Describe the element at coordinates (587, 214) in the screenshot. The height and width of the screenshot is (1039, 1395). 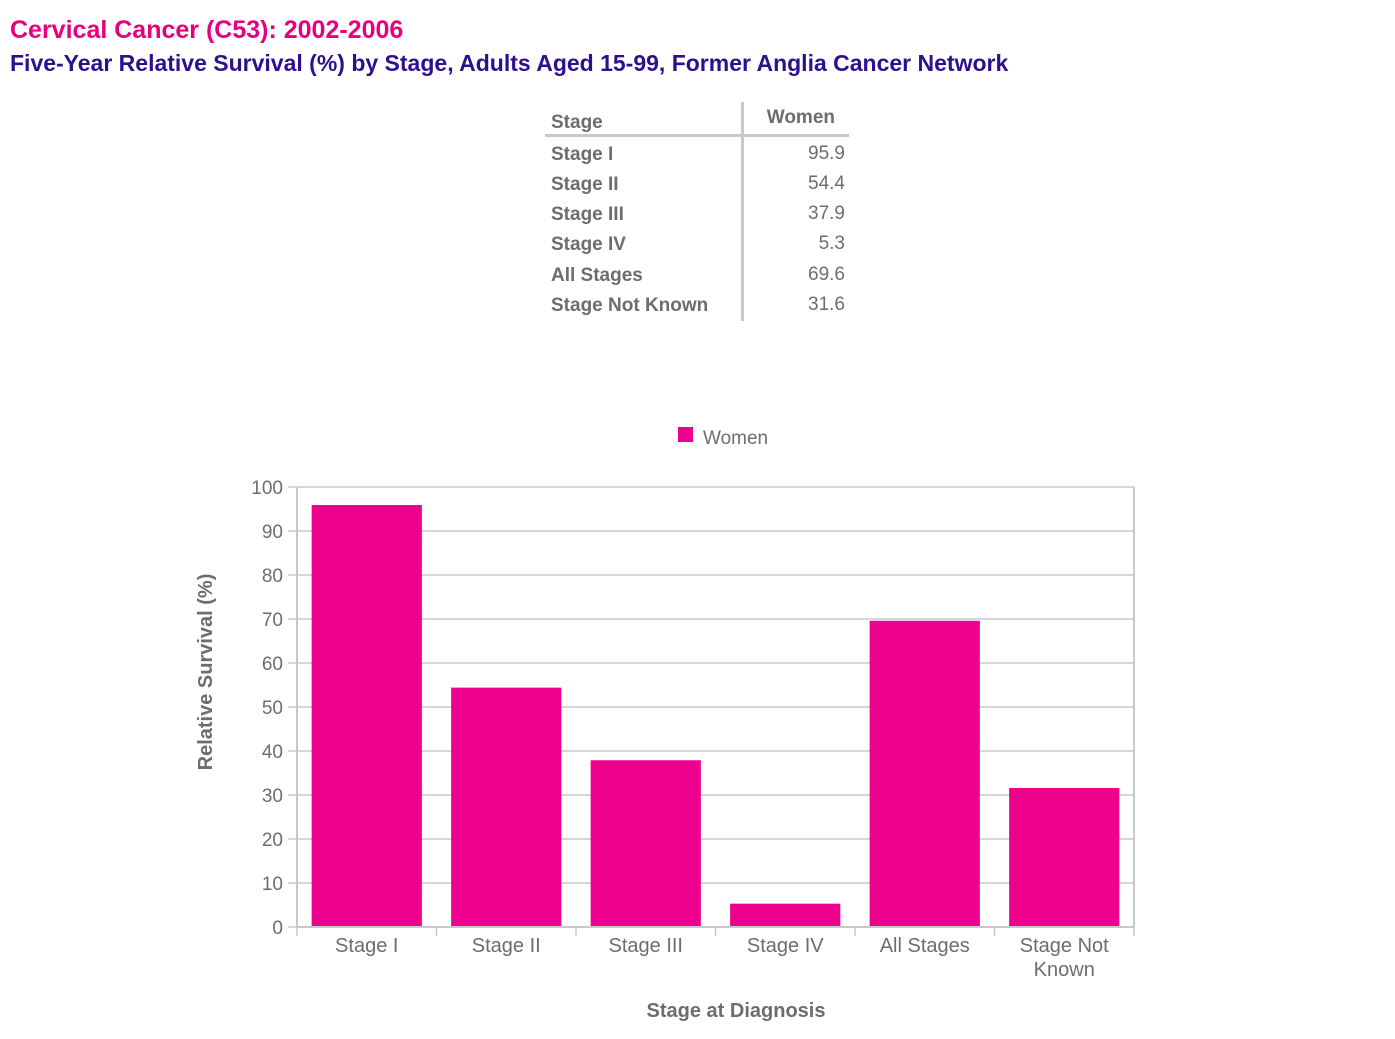
I see `table-row-label: Stage III` at that location.